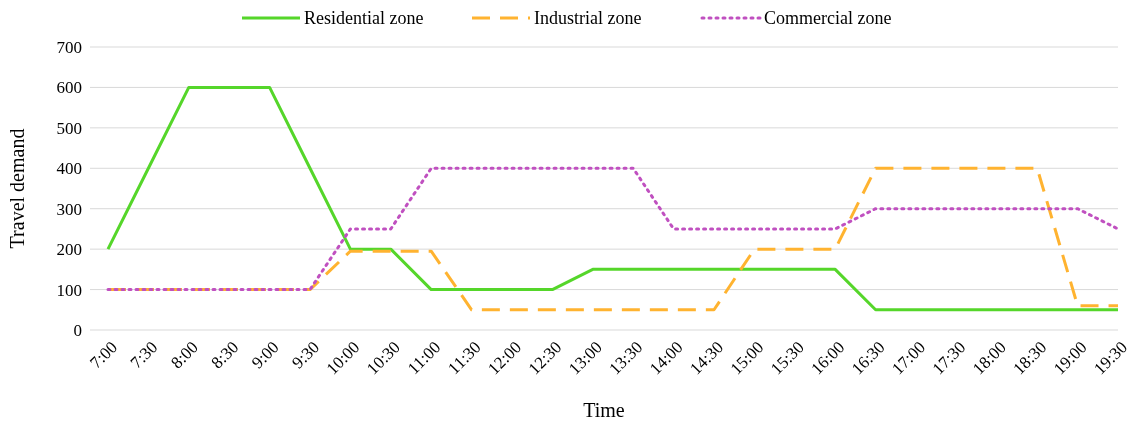 Image resolution: width=1134 pixels, height=425 pixels. What do you see at coordinates (364, 18) in the screenshot?
I see `legend-label: Residential zone` at bounding box center [364, 18].